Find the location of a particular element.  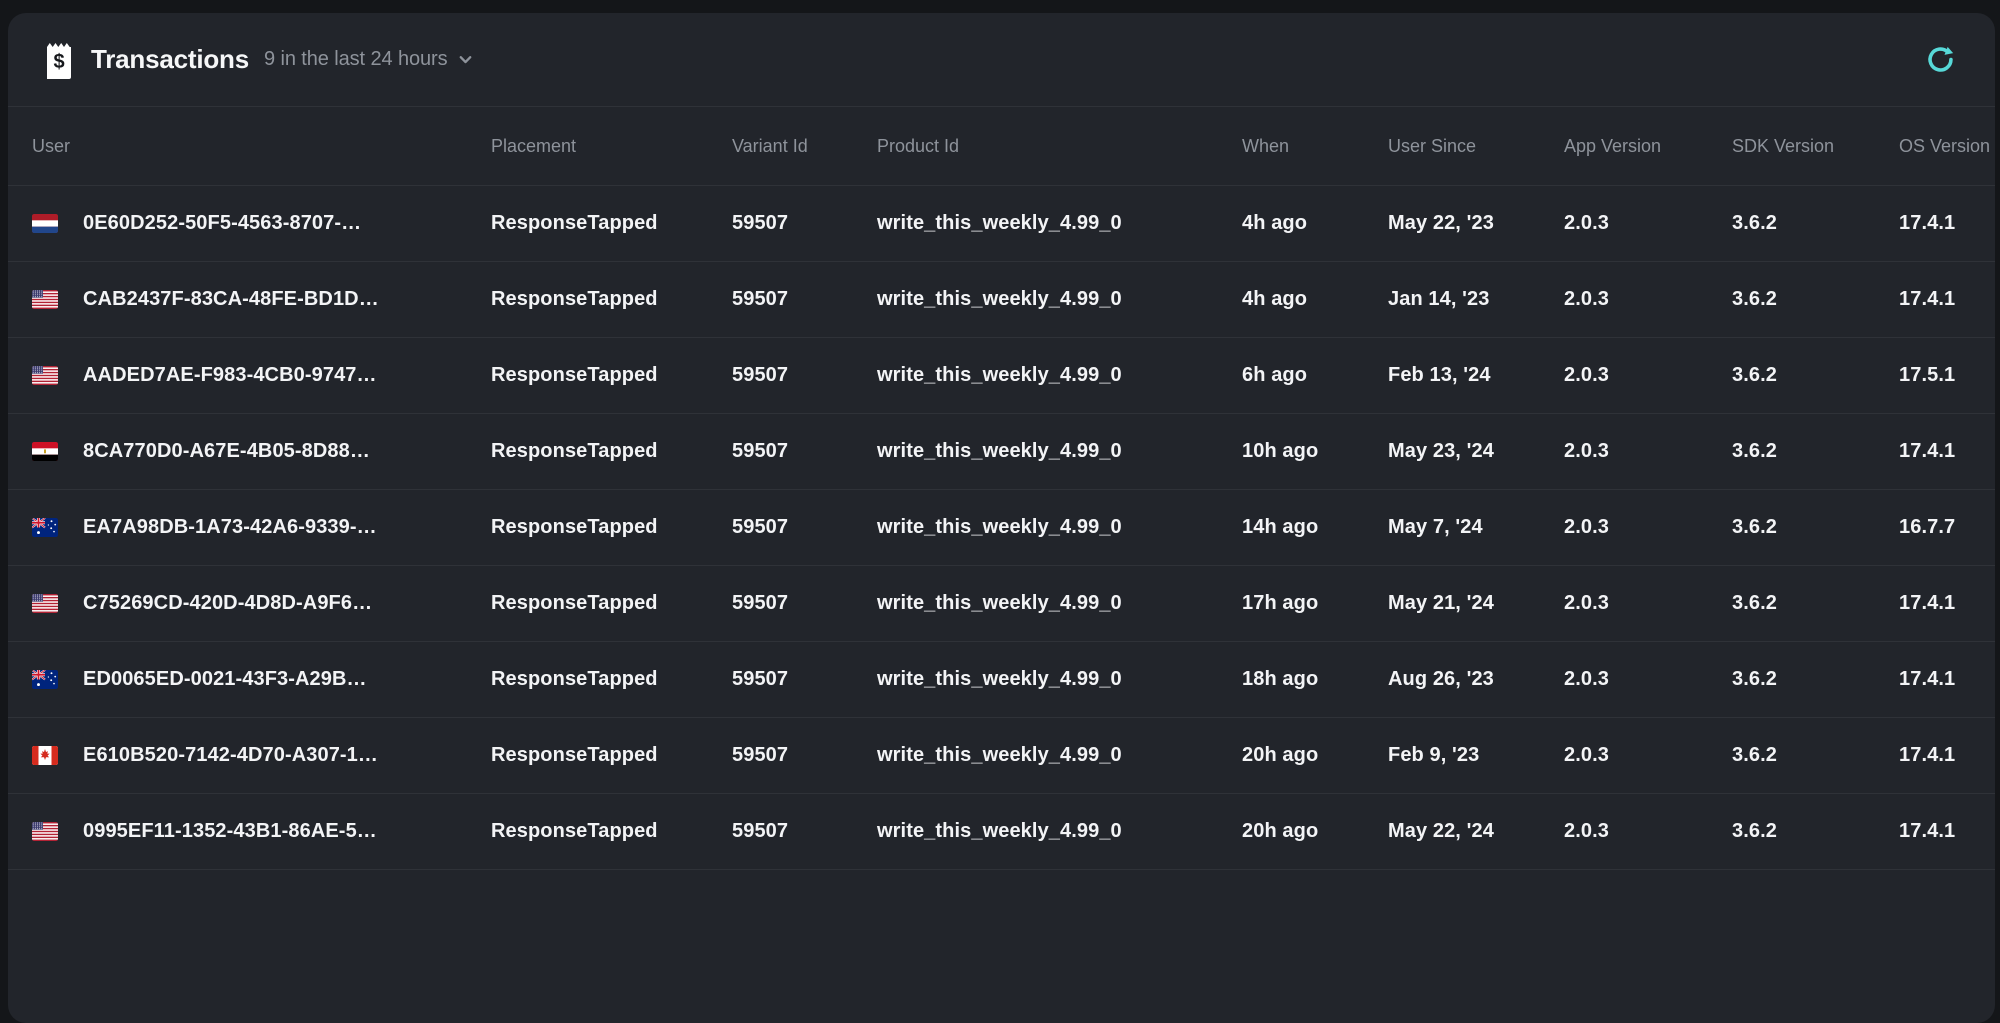

column-header-variant_id: Variant Id is located at coordinates (770, 145).